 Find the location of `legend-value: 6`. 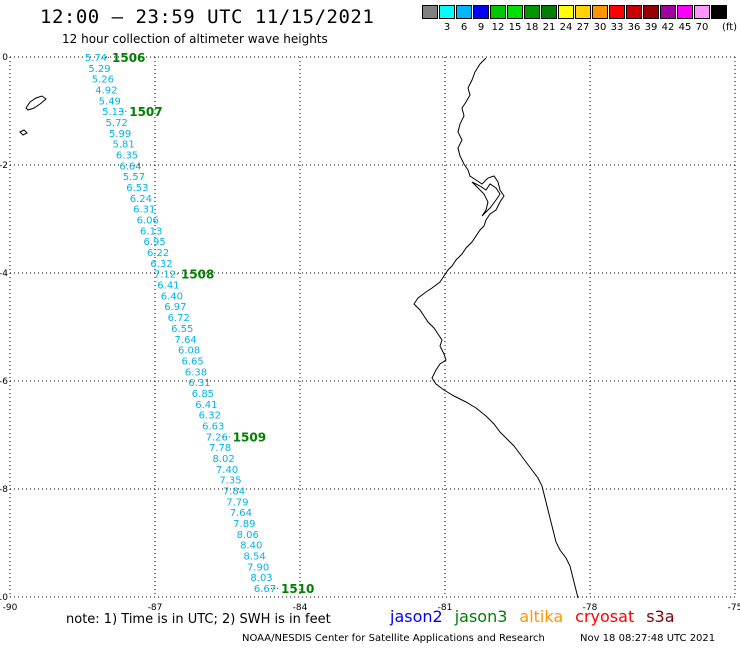

legend-value: 6 is located at coordinates (464, 27).